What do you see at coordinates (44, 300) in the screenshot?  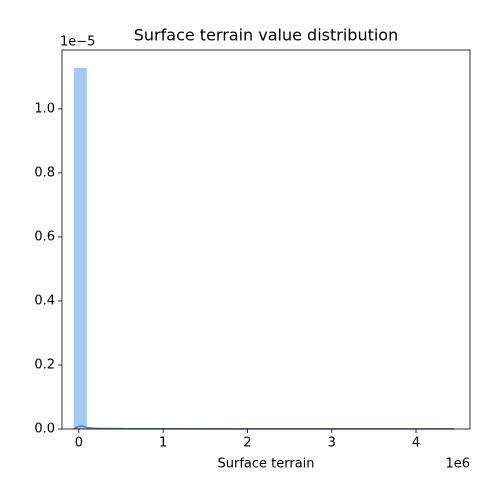 I see `y-tick-label: 0.4` at bounding box center [44, 300].